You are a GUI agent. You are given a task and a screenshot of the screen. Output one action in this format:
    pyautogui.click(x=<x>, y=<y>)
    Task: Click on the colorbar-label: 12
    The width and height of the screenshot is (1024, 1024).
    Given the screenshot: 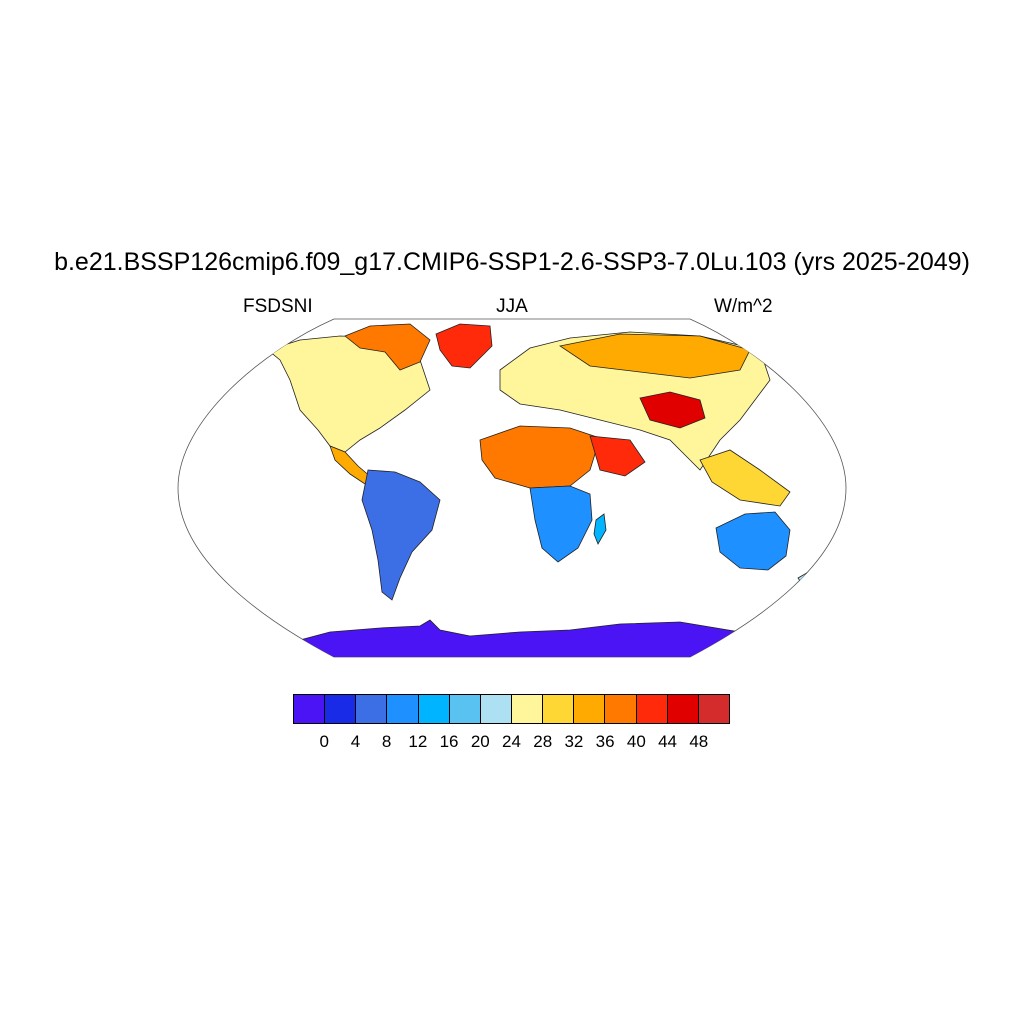 What is the action you would take?
    pyautogui.click(x=418, y=741)
    